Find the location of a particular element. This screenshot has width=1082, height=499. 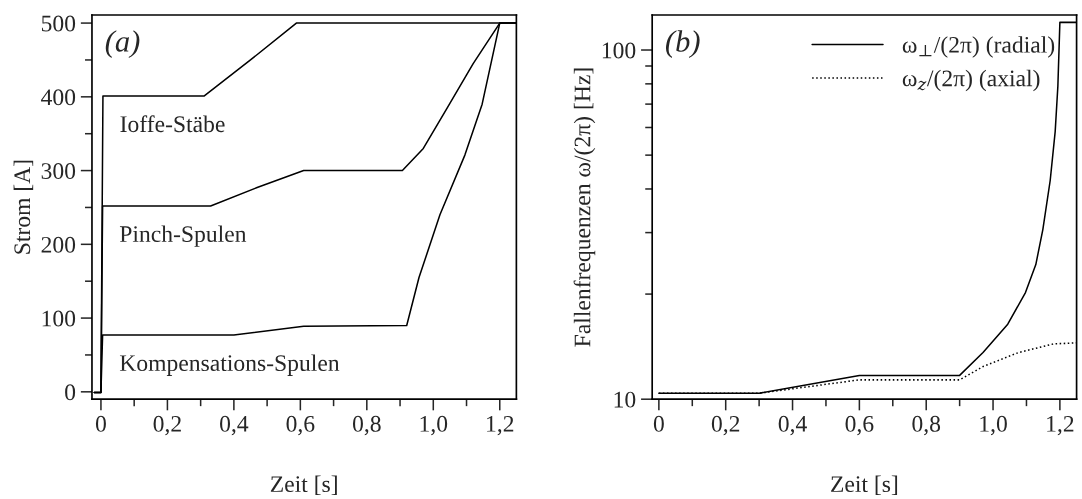

y-tick-label: 200 is located at coordinates (58, 244).